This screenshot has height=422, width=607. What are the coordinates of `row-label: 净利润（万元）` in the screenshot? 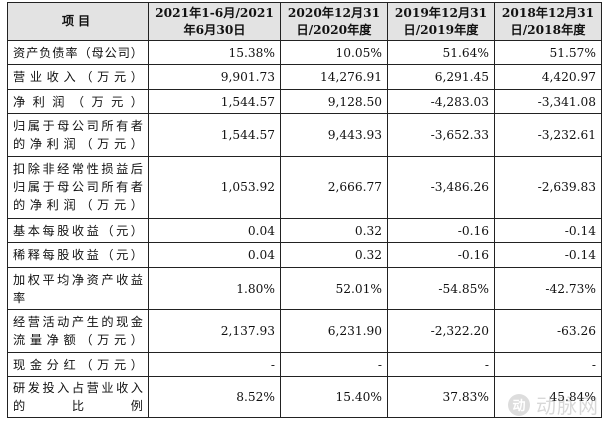 It's located at (78, 101).